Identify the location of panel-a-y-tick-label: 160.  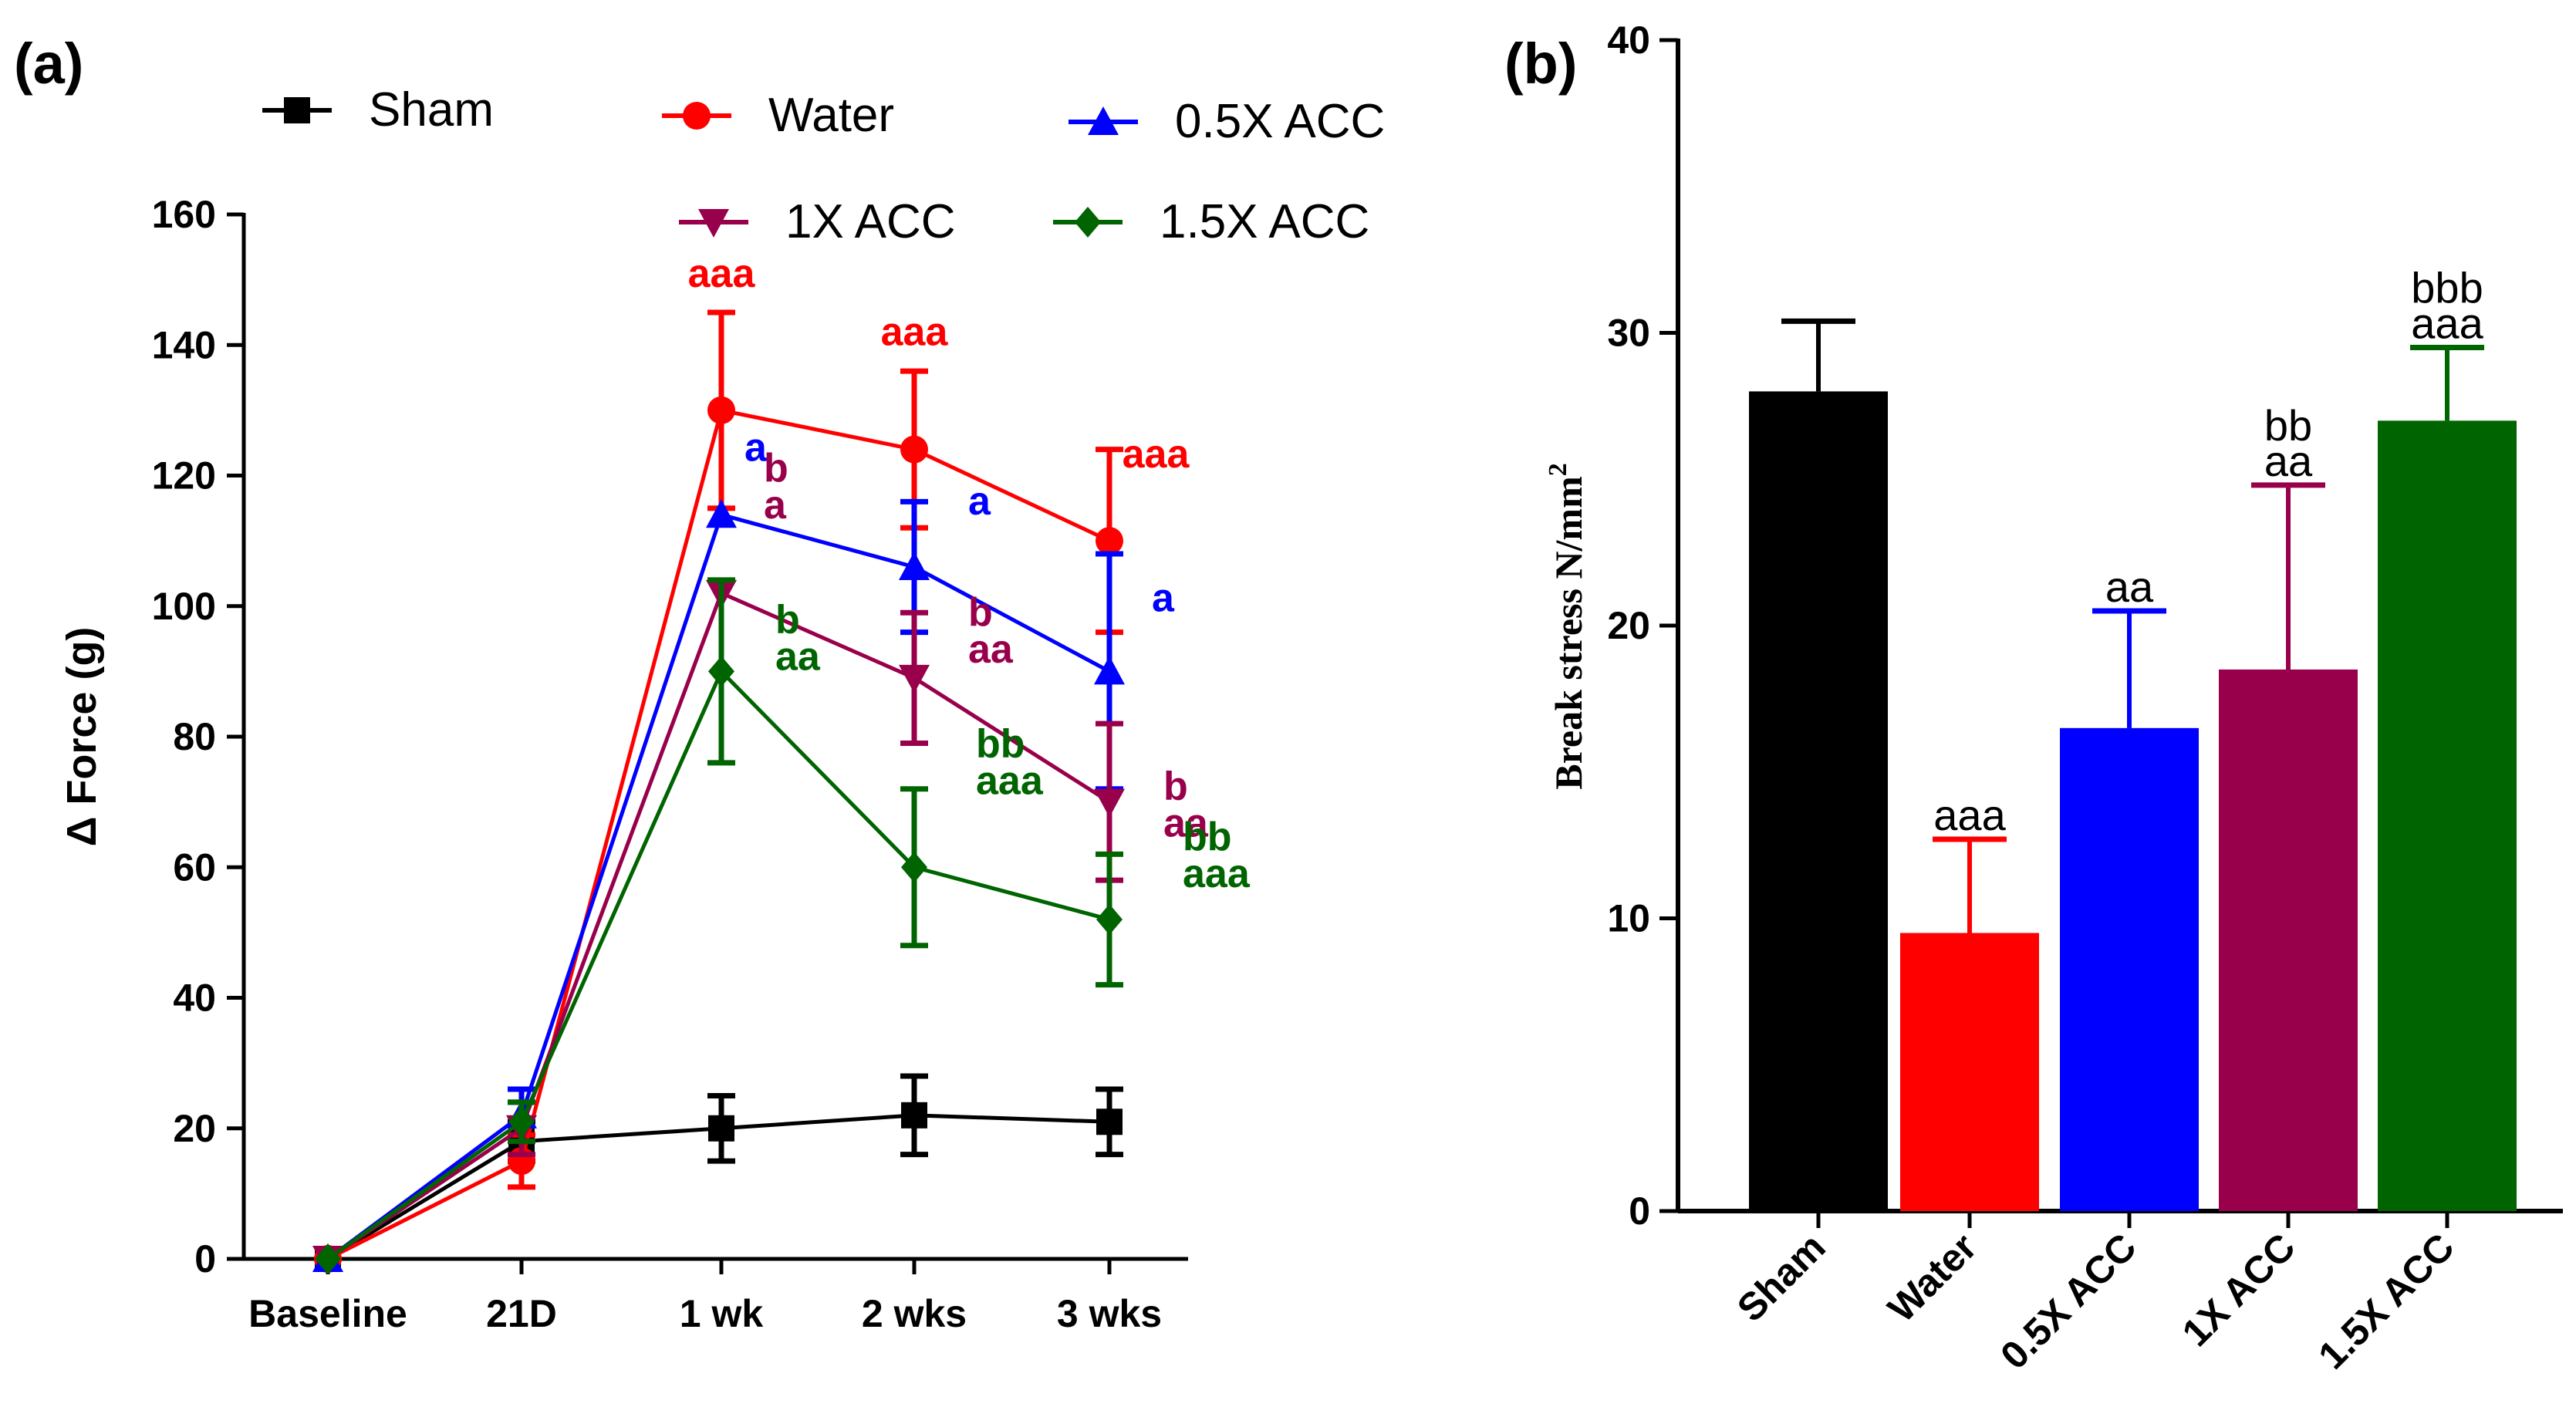
(184, 214).